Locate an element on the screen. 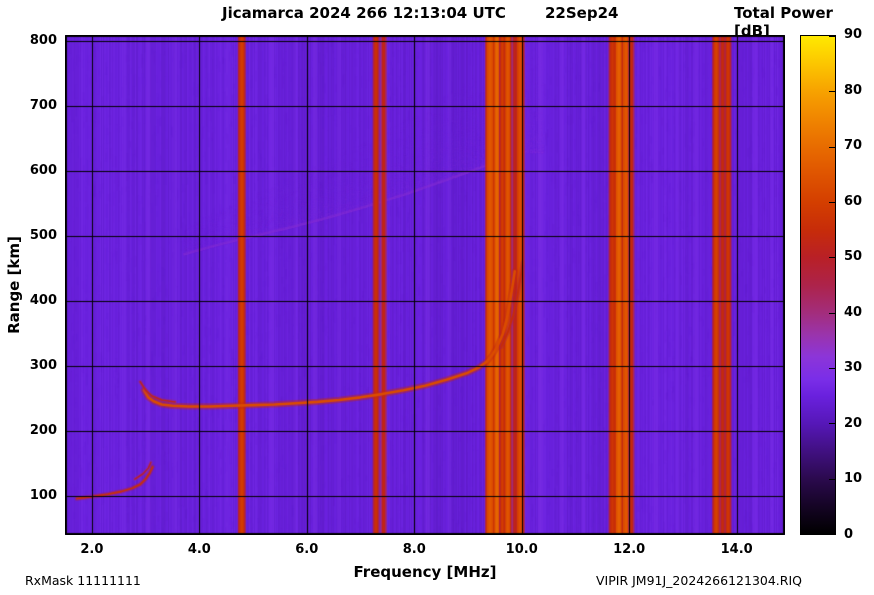  colorbar-tick-label: 0 is located at coordinates (849, 534).